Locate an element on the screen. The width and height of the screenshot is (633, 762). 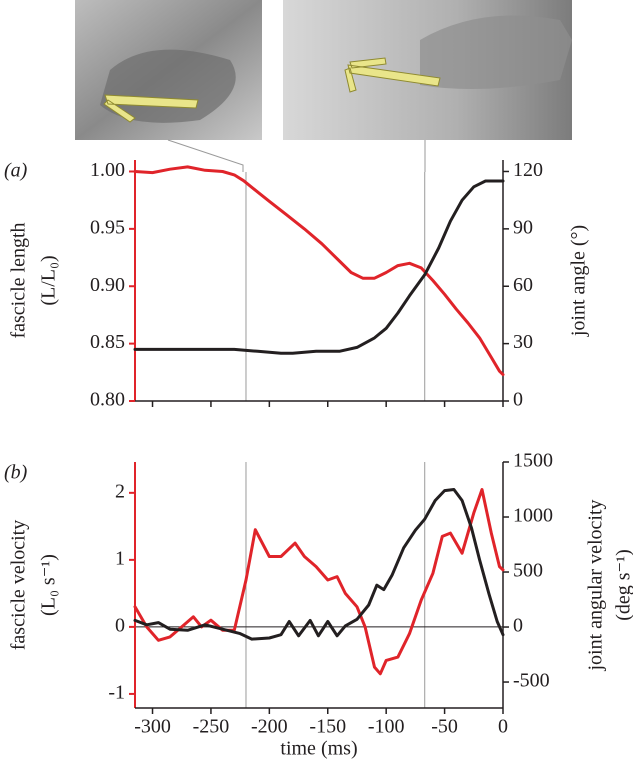
y-tick-label: 0.80 is located at coordinates (107, 400).